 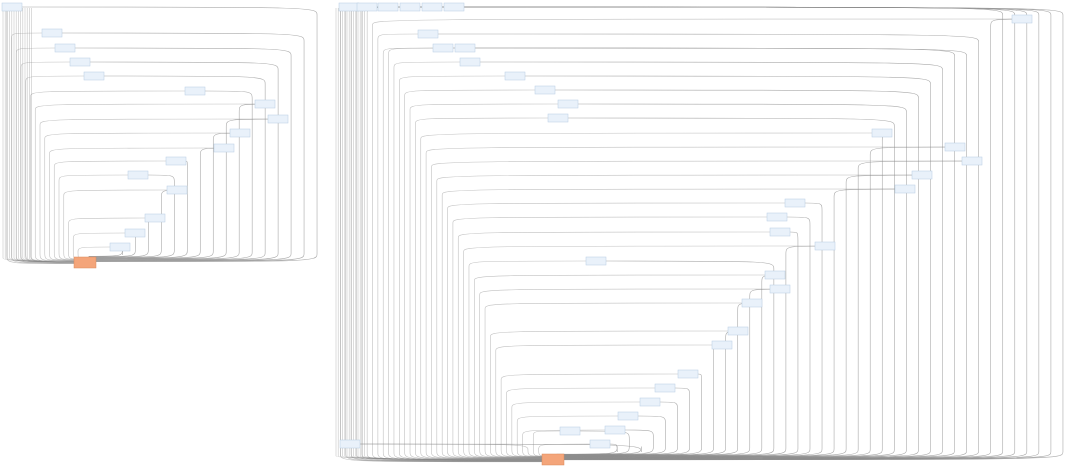 What do you see at coordinates (54, 135) in the screenshot?
I see `edge-rail` at bounding box center [54, 135].